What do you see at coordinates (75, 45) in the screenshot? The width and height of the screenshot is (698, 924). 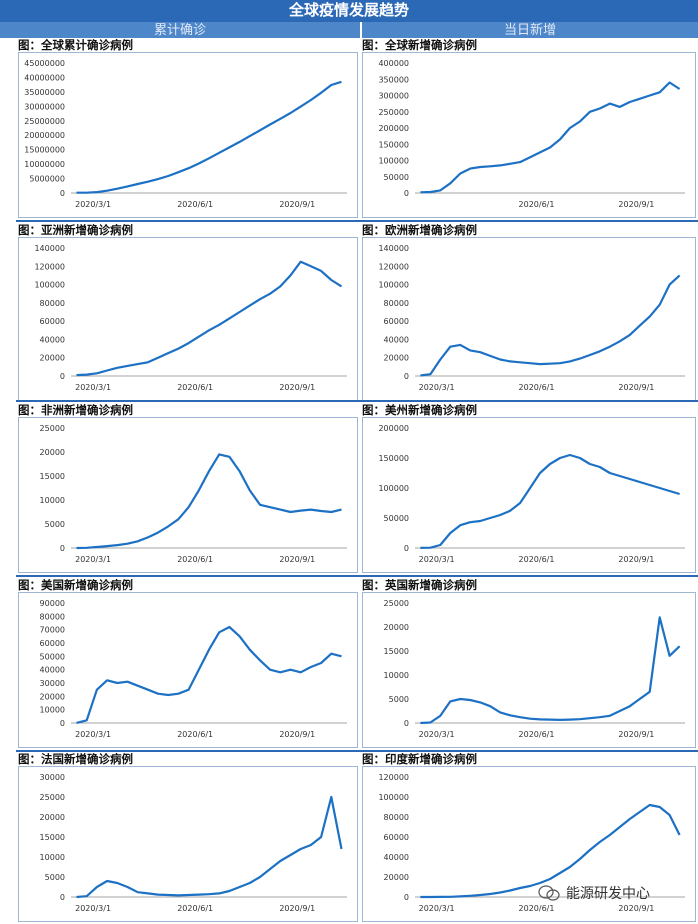 I see `chart-title: 图：全球累计确诊病例` at bounding box center [75, 45].